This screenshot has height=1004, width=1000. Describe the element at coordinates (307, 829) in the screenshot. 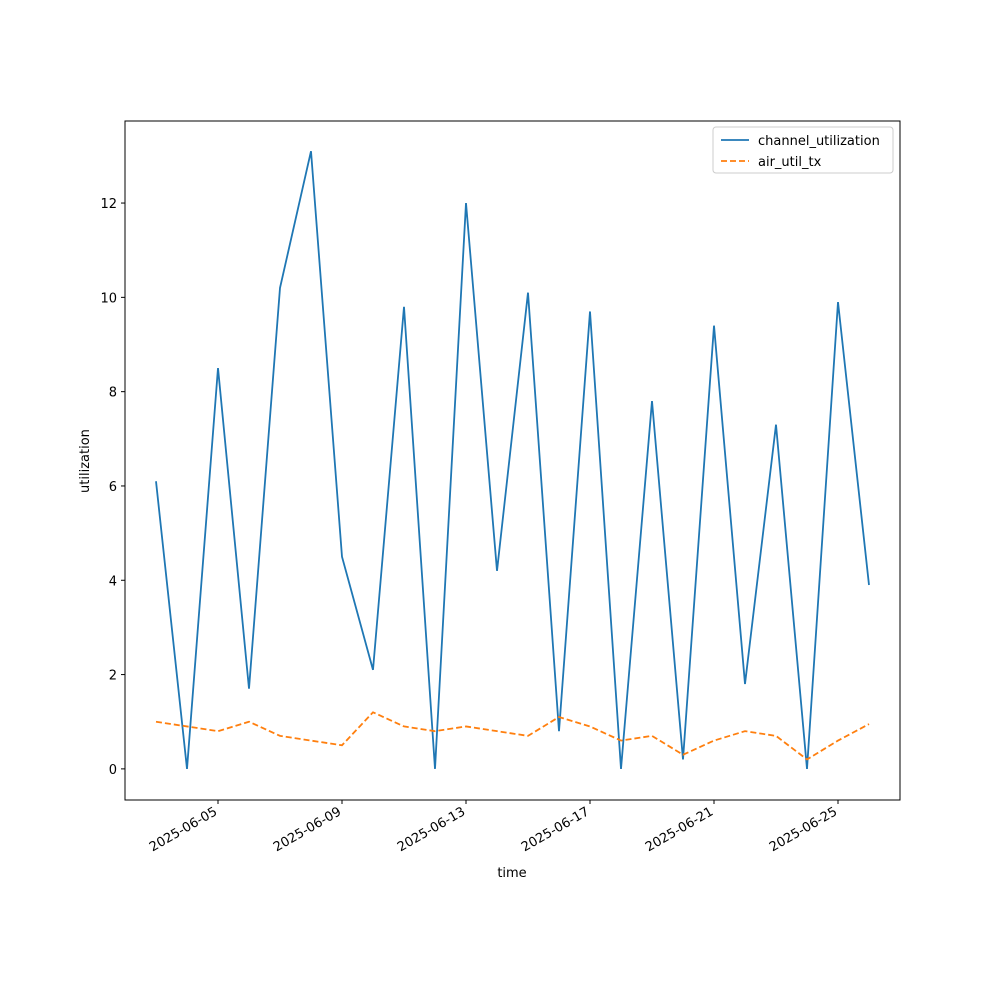

I see `x-tick-label: 2025-06-09` at that location.